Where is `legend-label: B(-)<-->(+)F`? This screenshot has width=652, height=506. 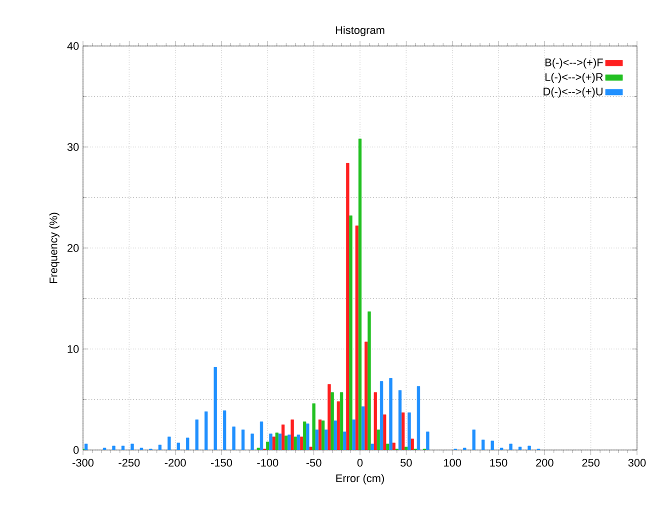
legend-label: B(-)<-->(+)F is located at coordinates (574, 63).